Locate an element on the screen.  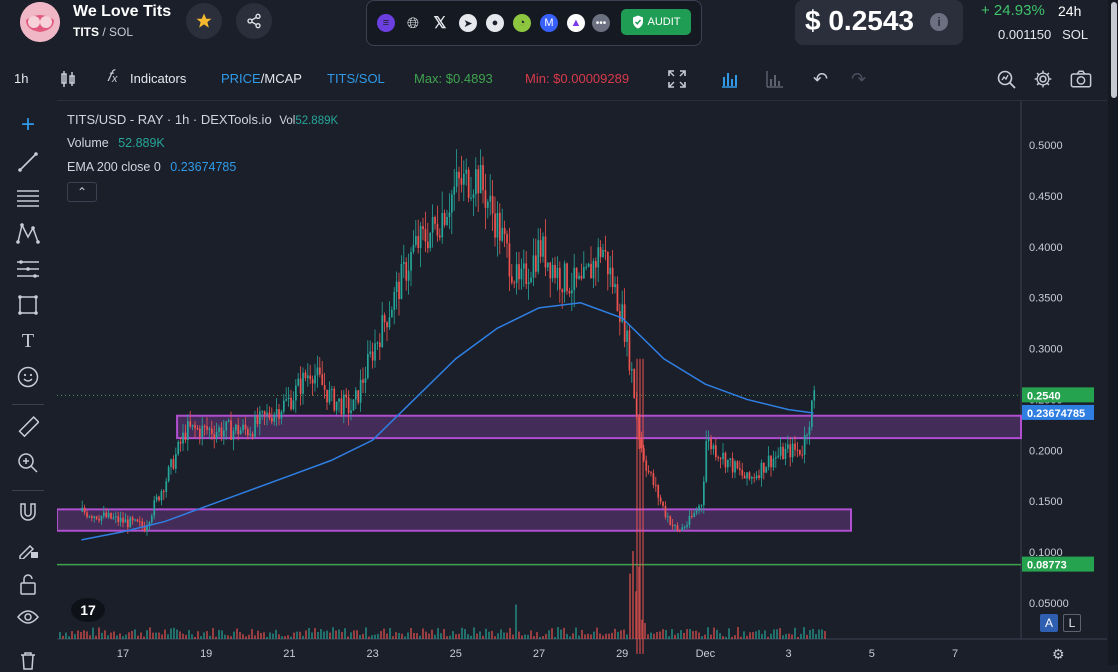
page-scrollbar is located at coordinates (1113, 332).